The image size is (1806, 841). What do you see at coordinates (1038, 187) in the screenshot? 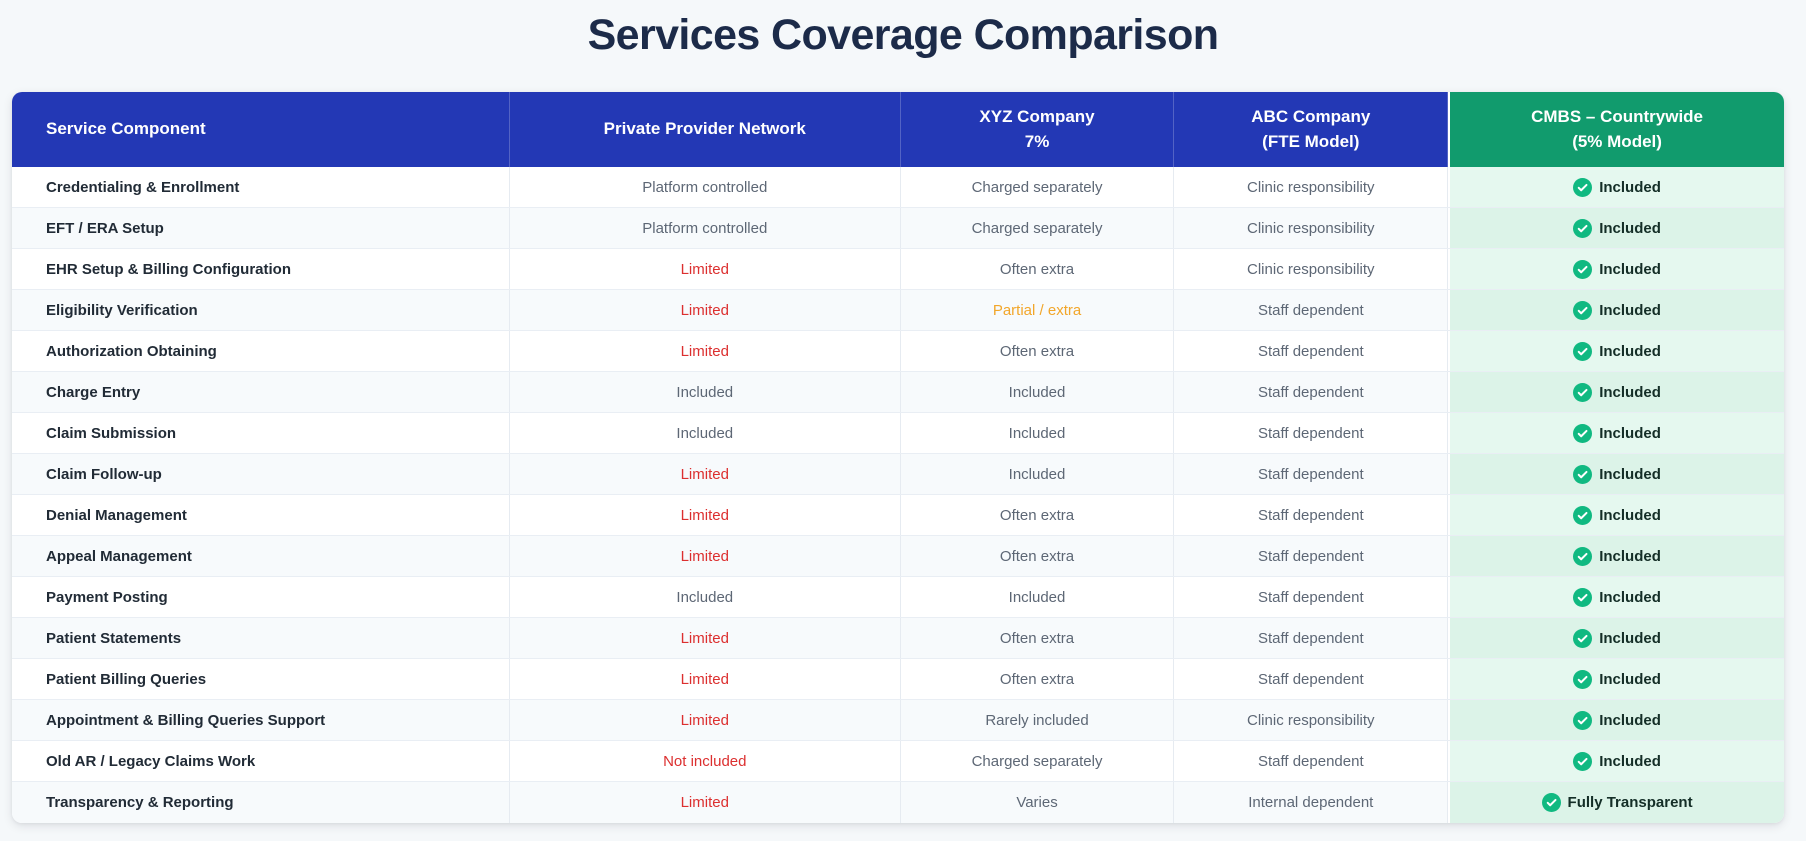
I see `xyz-company-cell: Charged separately` at bounding box center [1038, 187].